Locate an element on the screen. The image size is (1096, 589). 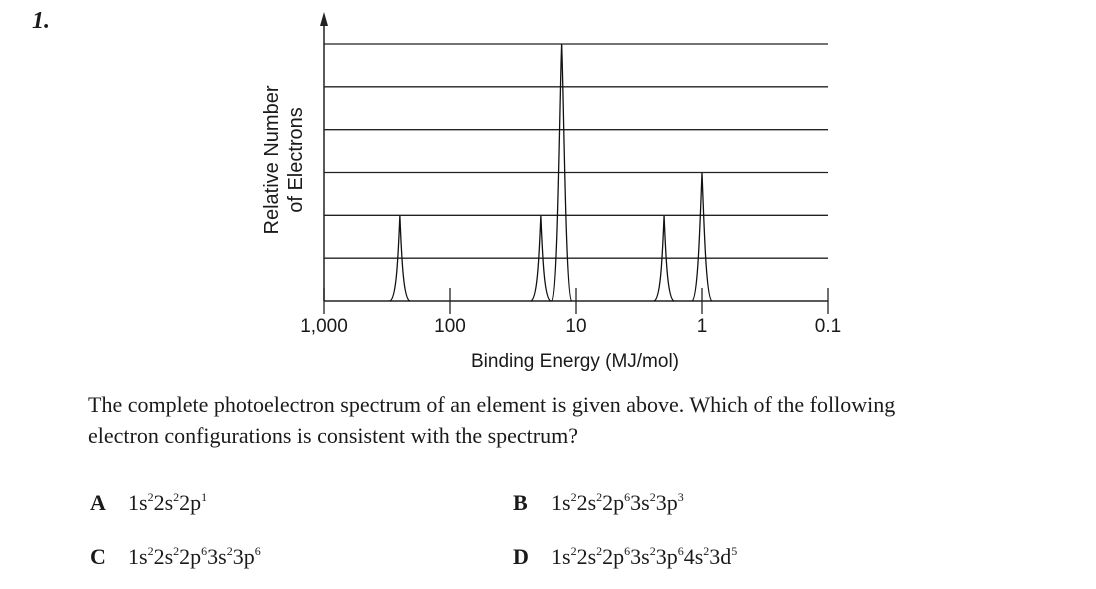
electron-count: 3 is located at coordinates (680, 497).